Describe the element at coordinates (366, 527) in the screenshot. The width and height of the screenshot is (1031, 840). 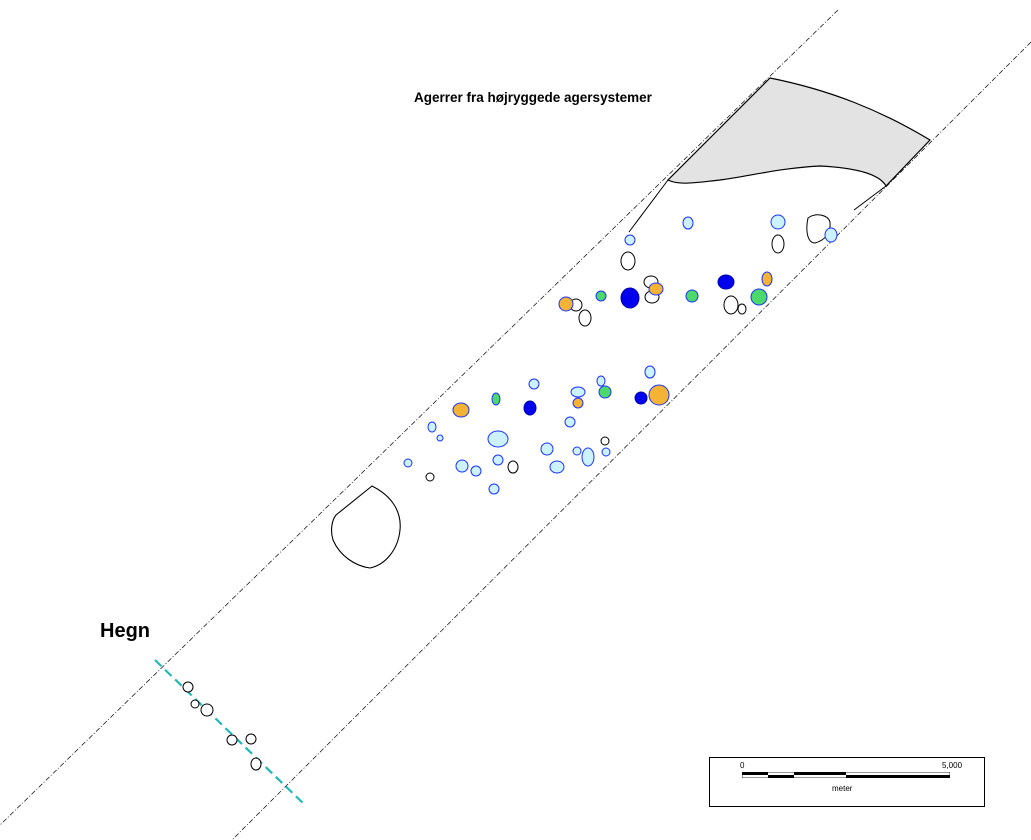
I see `pit-feature` at that location.